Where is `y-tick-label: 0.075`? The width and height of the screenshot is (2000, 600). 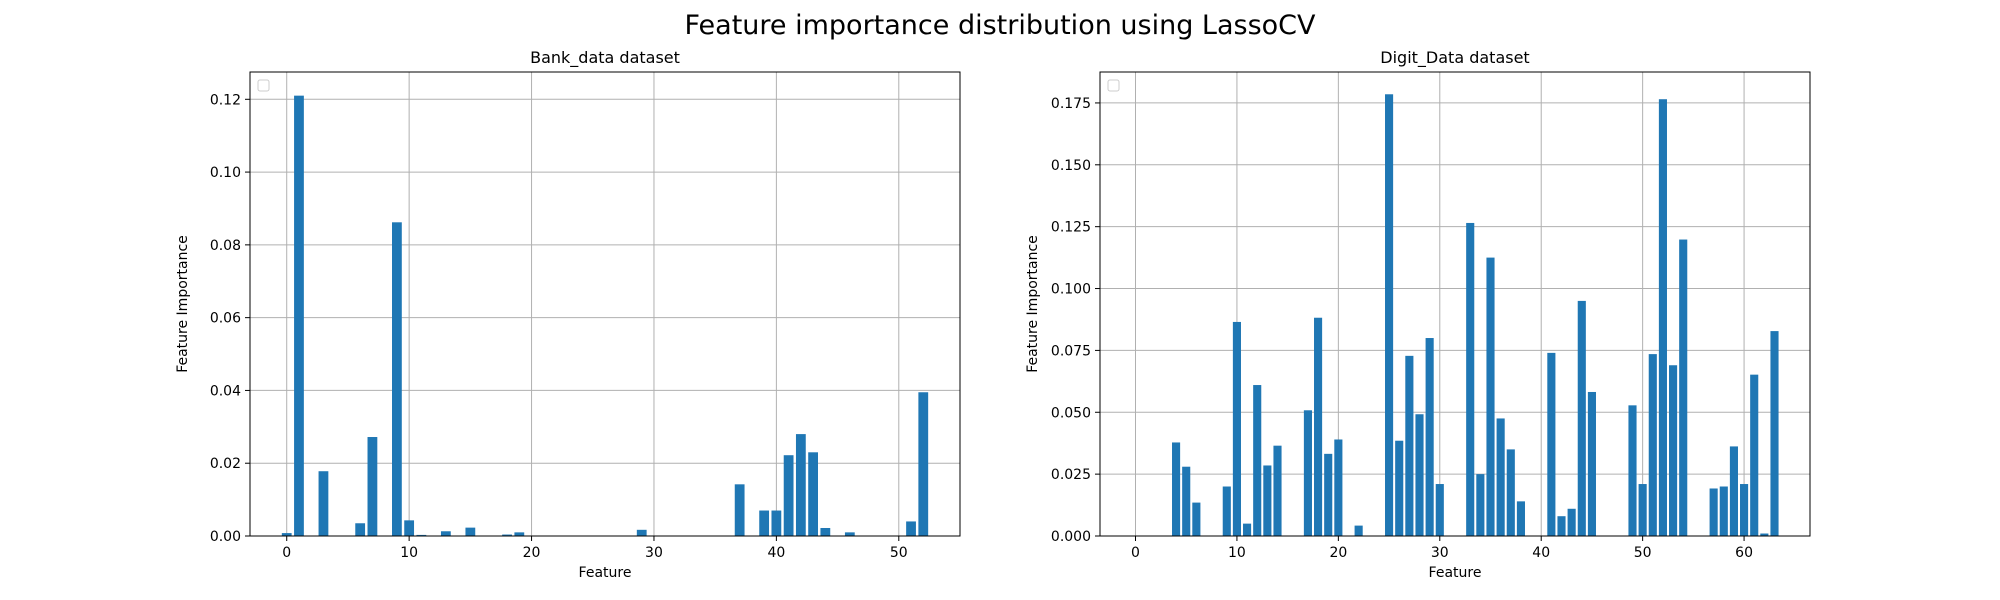 y-tick-label: 0.075 is located at coordinates (1071, 351).